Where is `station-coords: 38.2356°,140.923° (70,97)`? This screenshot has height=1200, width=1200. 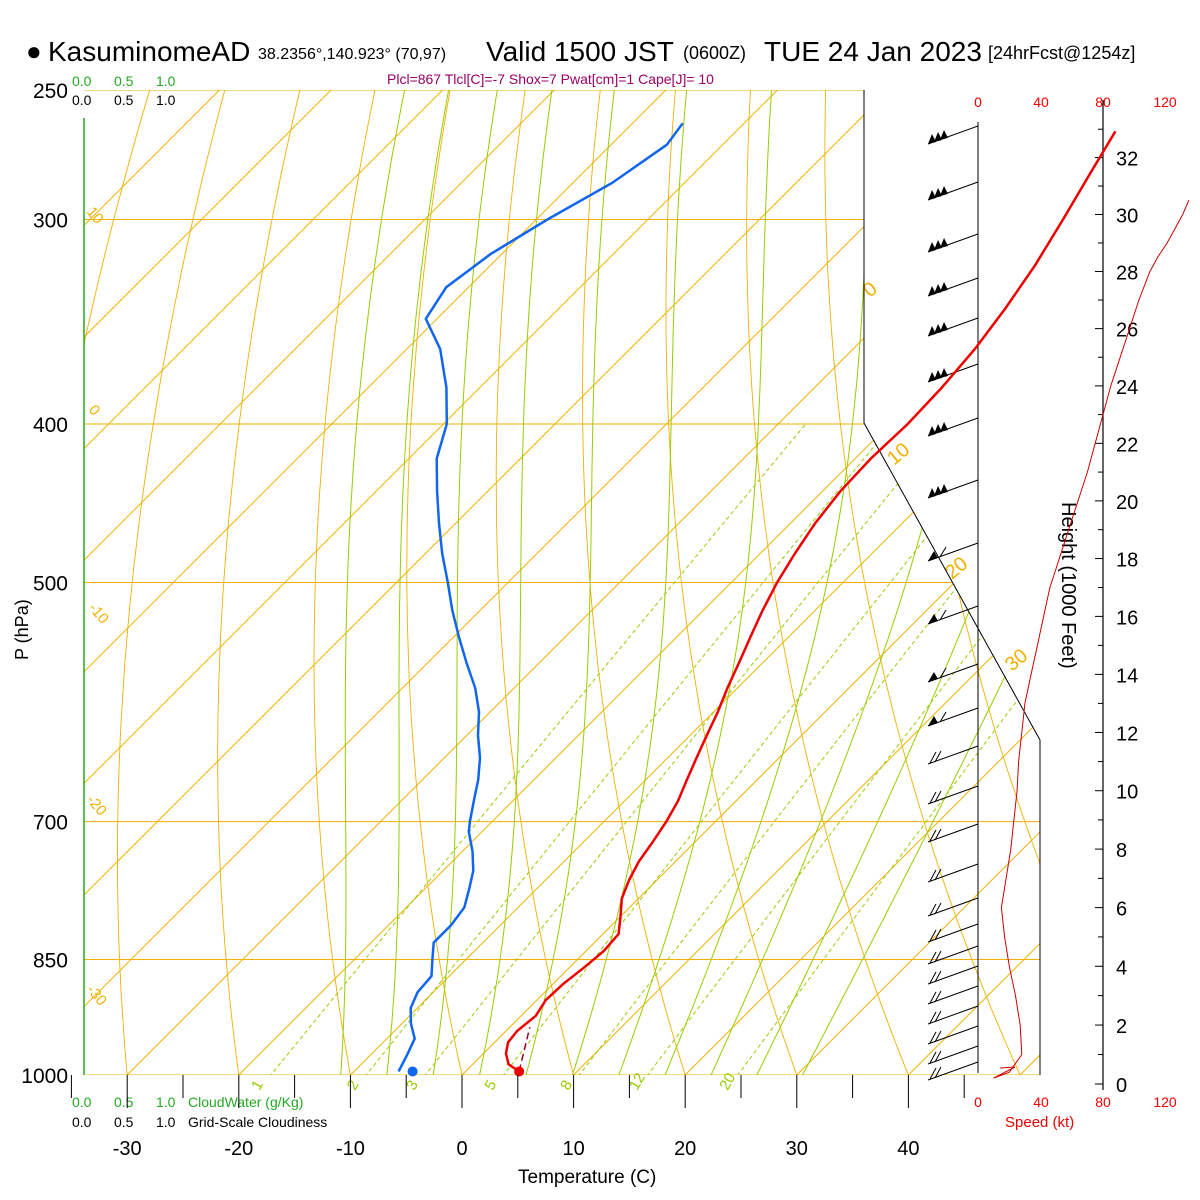 station-coords: 38.2356°,140.923° (70,97) is located at coordinates (352, 54).